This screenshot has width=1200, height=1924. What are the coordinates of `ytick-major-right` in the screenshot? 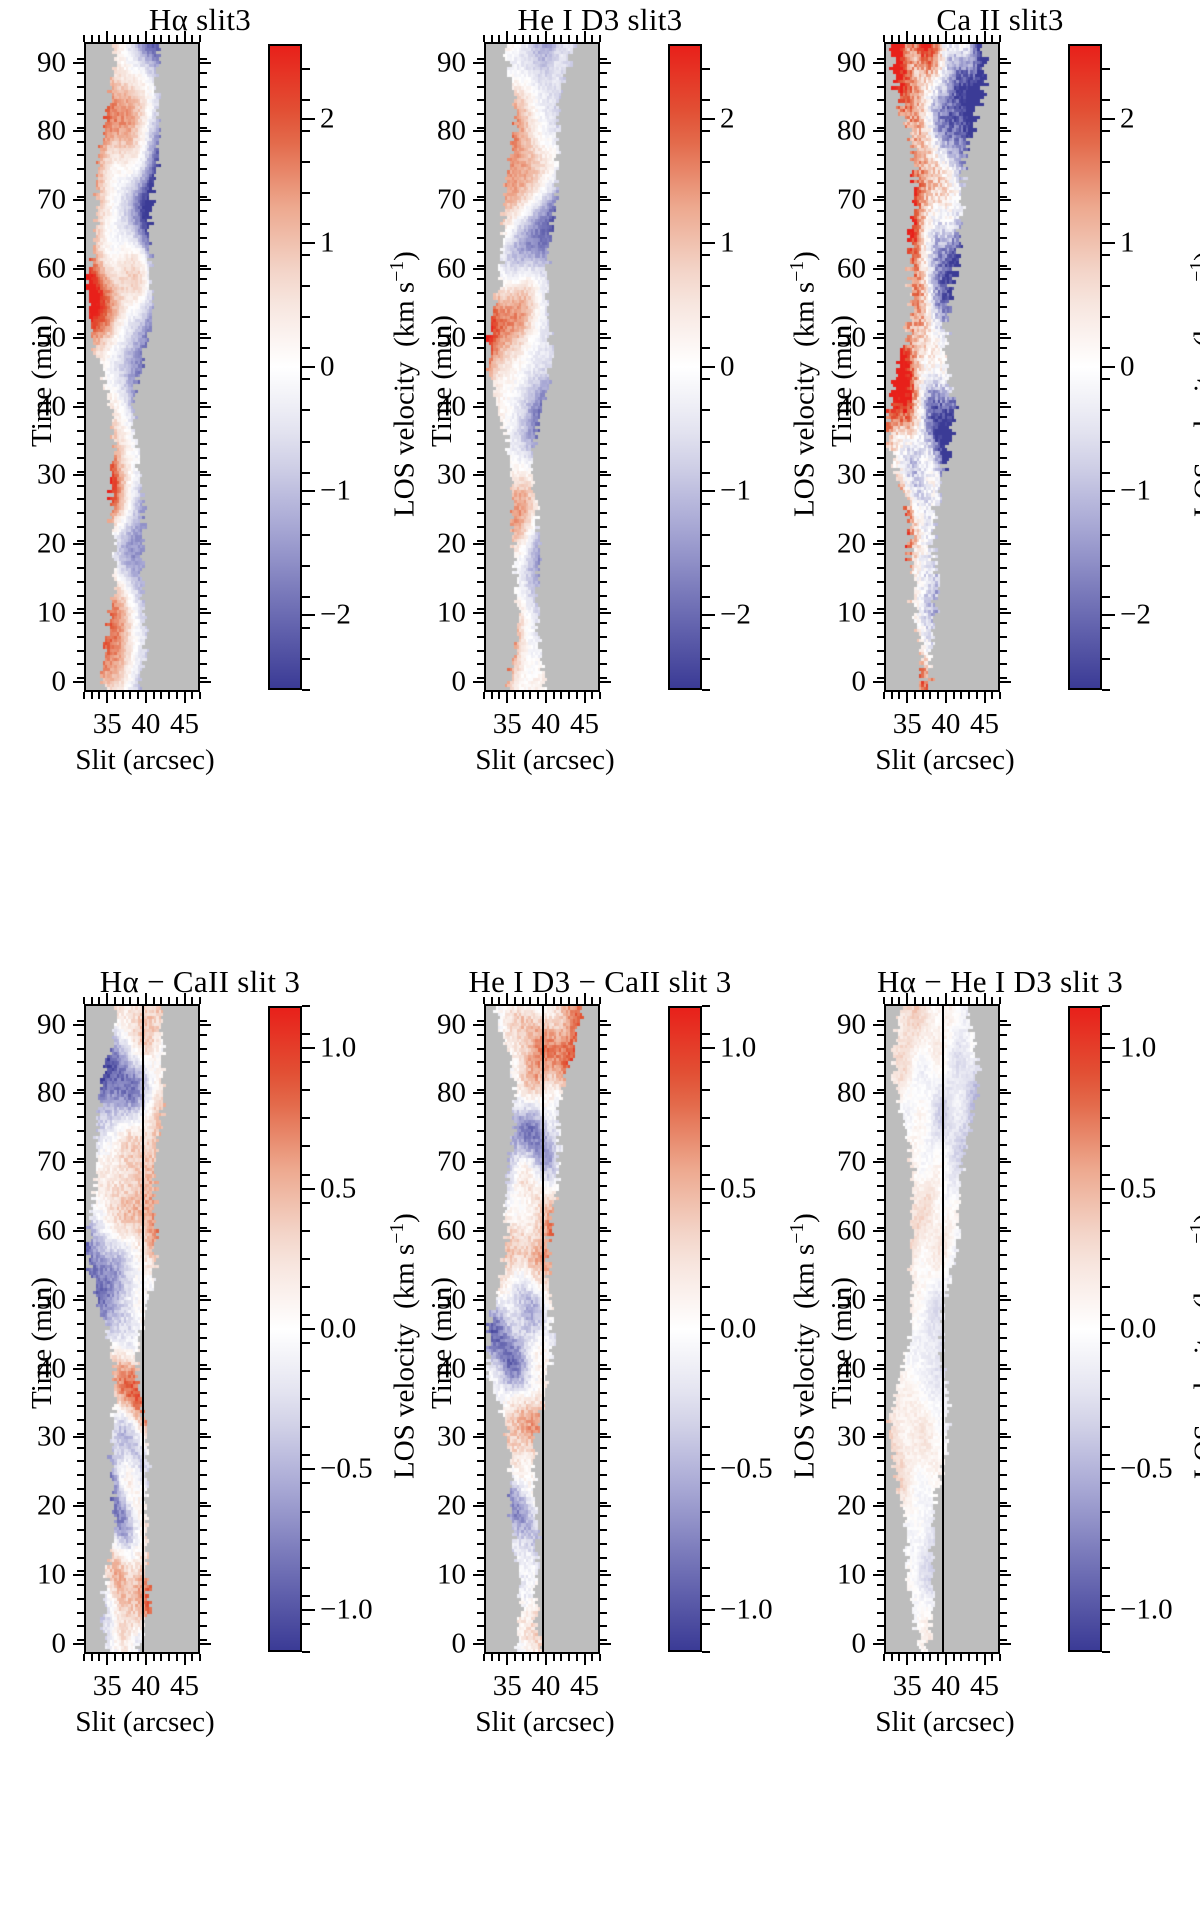 It's located at (1005, 131).